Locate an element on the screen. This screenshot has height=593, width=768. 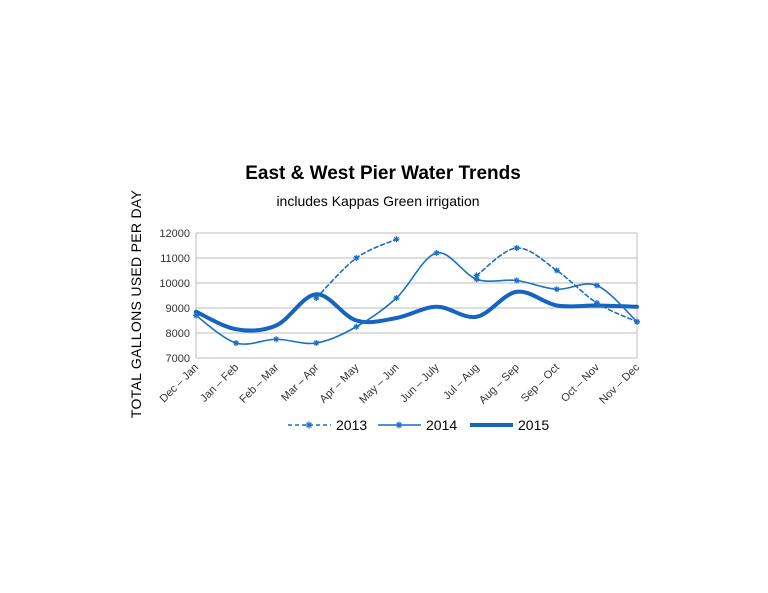
legend-item-2015: 2015 is located at coordinates (509, 425).